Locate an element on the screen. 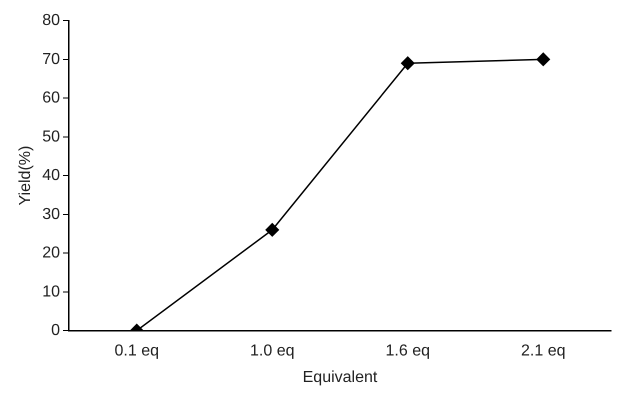 The image size is (639, 403). y-tick-label: 70 is located at coordinates (51, 59).